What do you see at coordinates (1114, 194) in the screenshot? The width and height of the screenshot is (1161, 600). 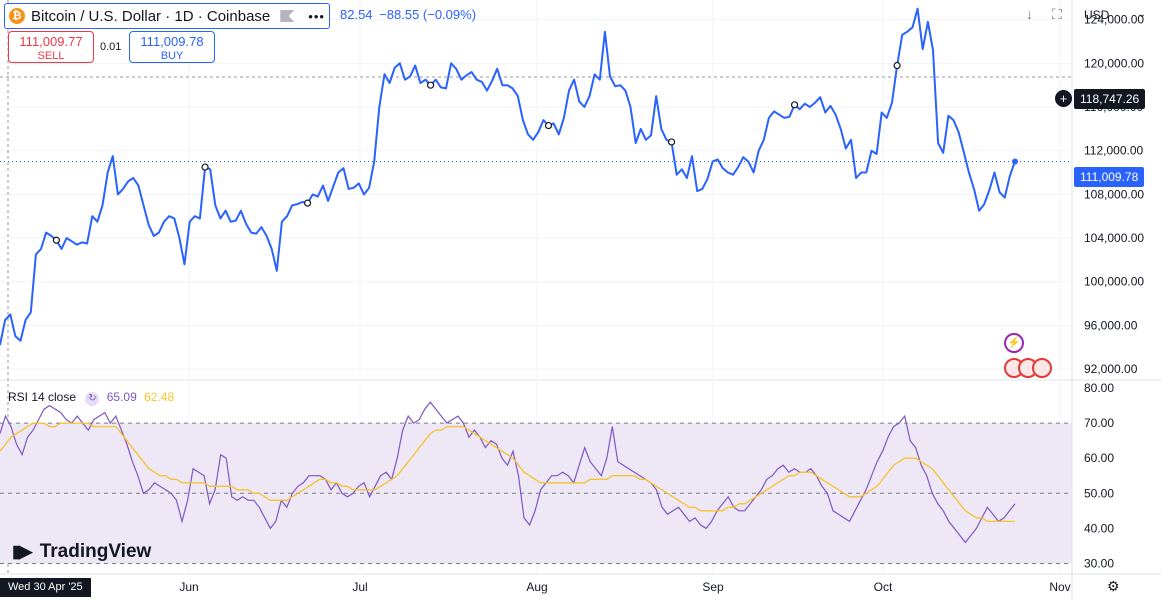 I see `price-tick-label: 108,000.00` at bounding box center [1114, 194].